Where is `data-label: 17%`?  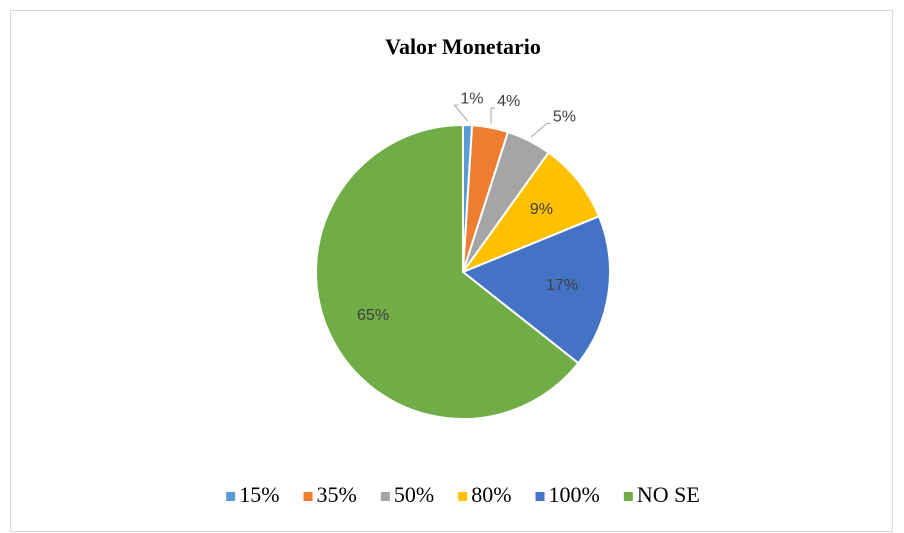
data-label: 17% is located at coordinates (562, 285).